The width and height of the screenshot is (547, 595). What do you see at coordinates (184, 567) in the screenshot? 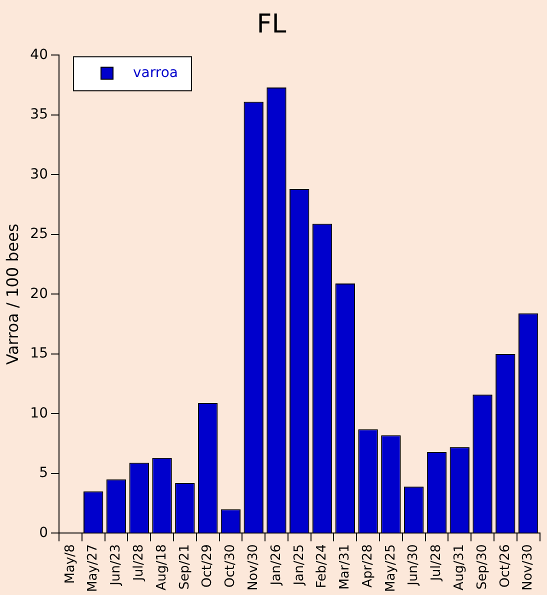
I see `x-tick-label: Sep/21` at bounding box center [184, 567].